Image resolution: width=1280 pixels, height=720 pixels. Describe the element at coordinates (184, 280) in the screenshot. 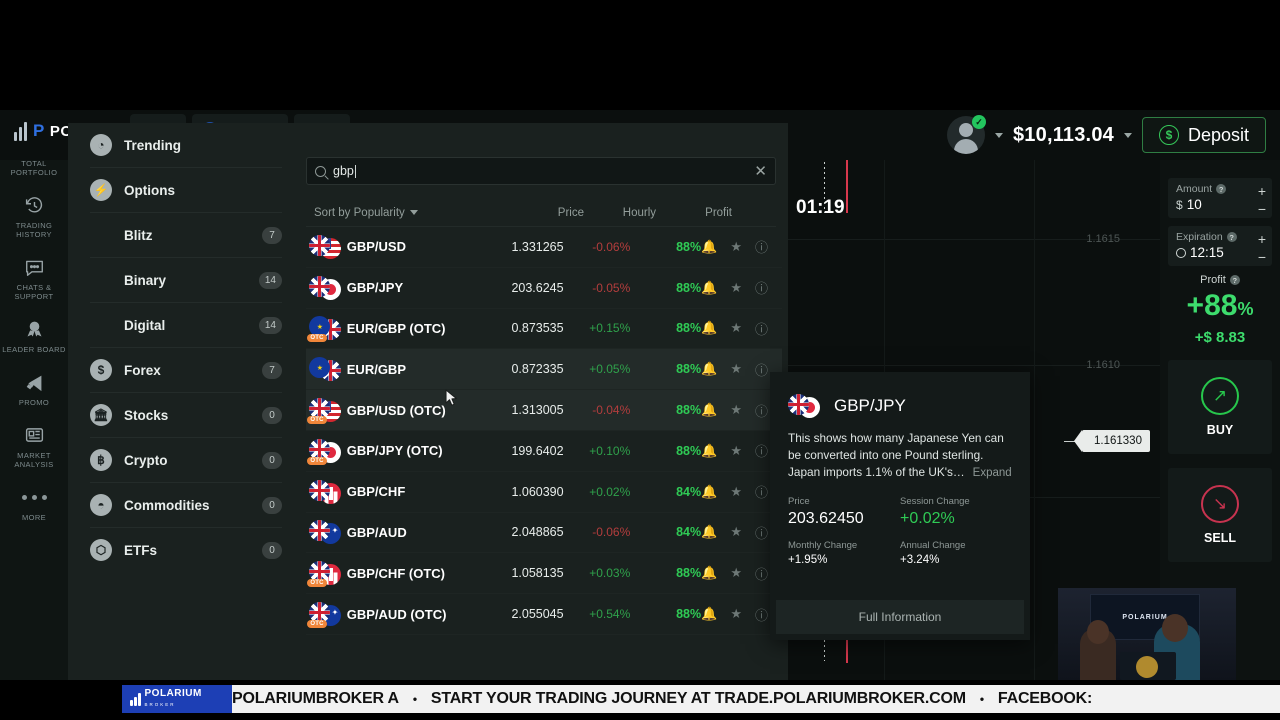

I see `menu-item-binary: Binary 14` at that location.